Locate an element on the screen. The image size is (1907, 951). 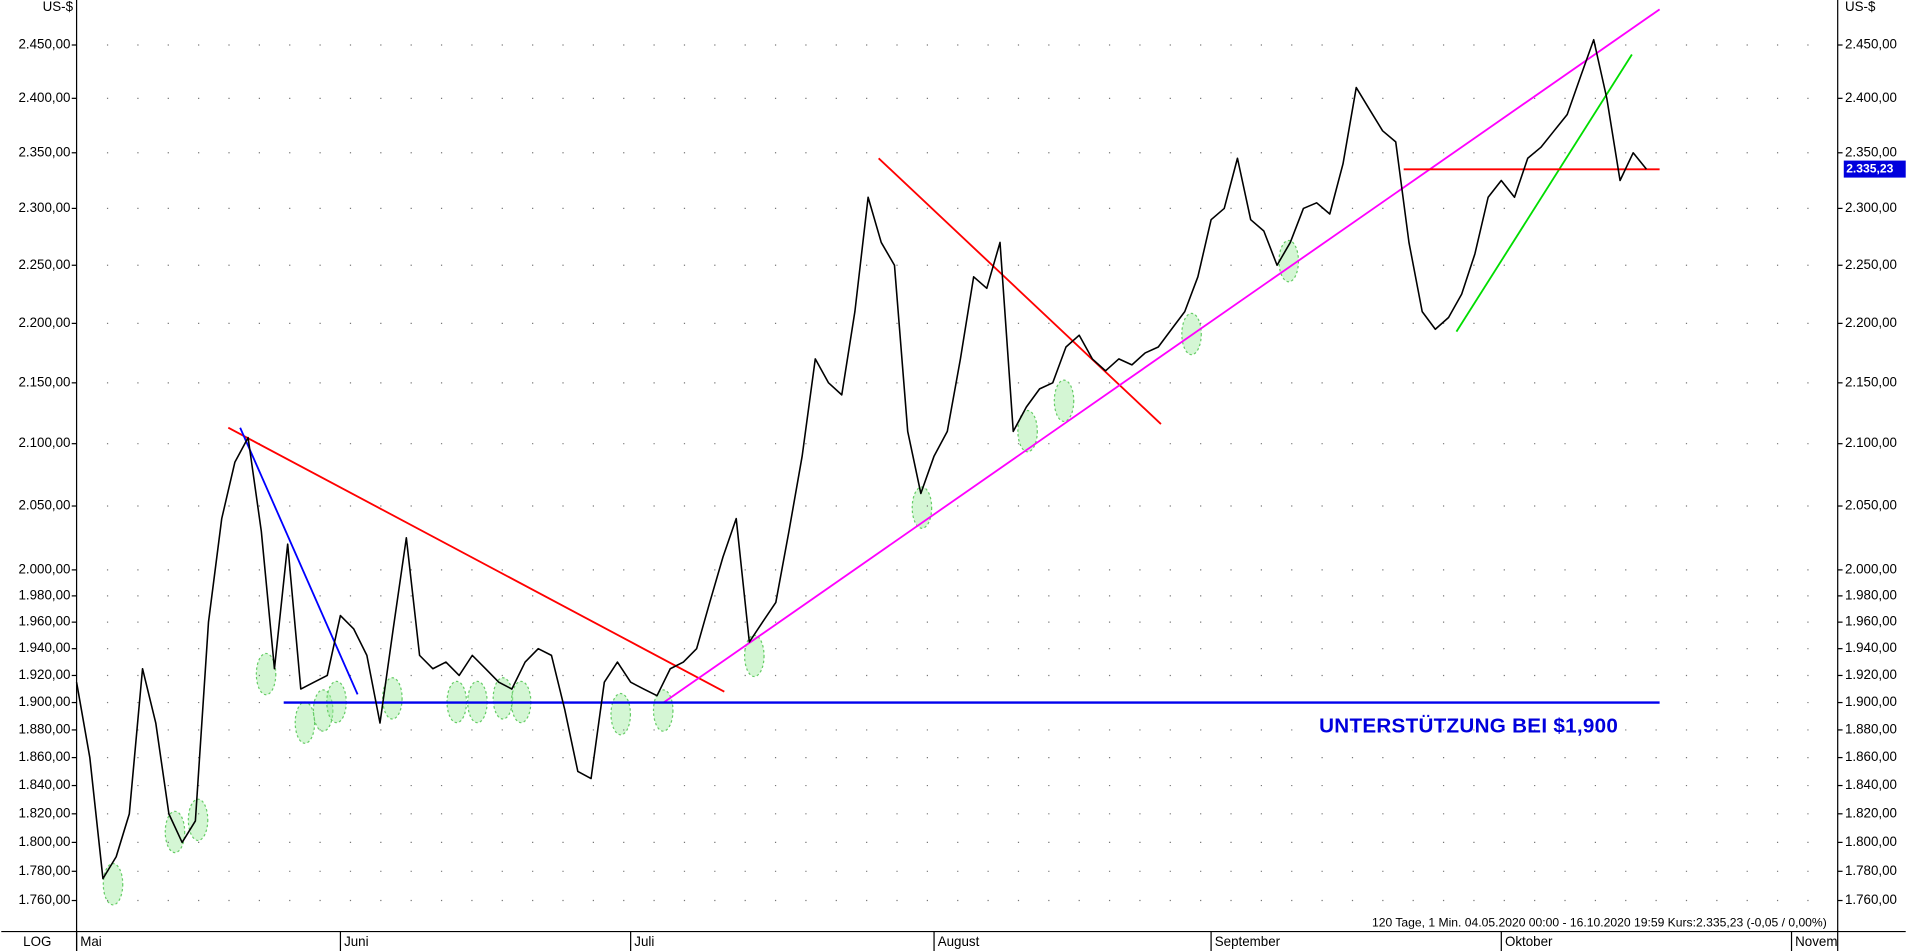
x-tick-label: Mai is located at coordinates (91, 941).